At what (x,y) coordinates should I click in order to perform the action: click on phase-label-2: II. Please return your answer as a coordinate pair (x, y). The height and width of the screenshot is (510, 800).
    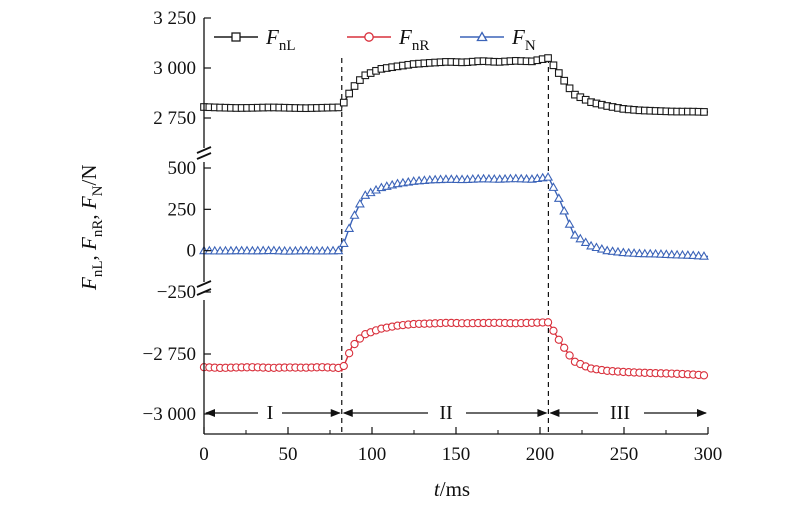
    Looking at the image, I should click on (445, 413).